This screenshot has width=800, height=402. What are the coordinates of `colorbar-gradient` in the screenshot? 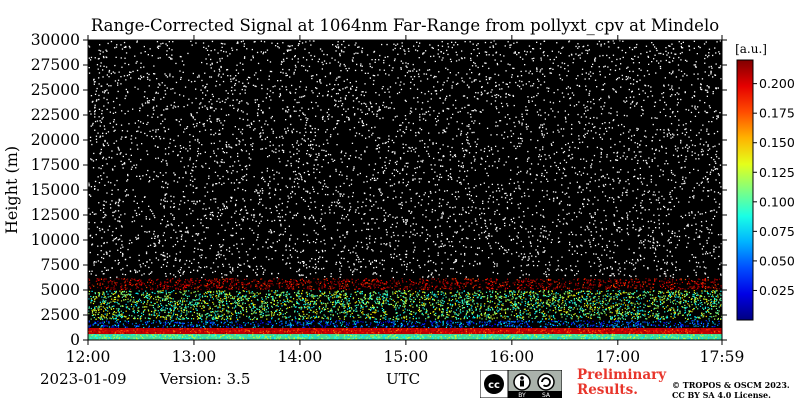 It's located at (745, 190).